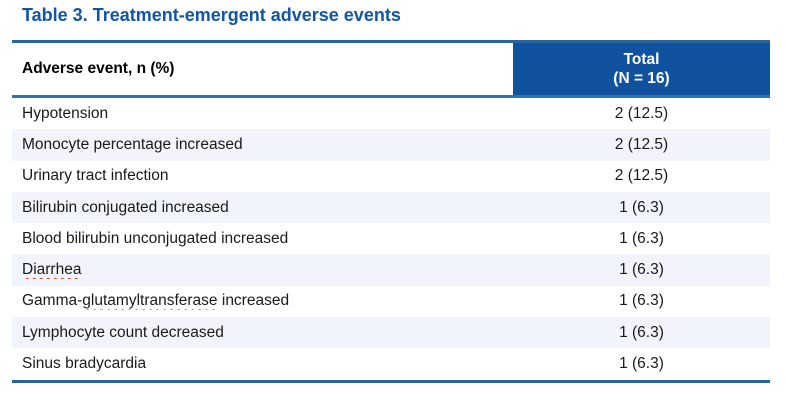 The image size is (786, 402). What do you see at coordinates (253, 301) in the screenshot?
I see `event-text: increased` at bounding box center [253, 301].